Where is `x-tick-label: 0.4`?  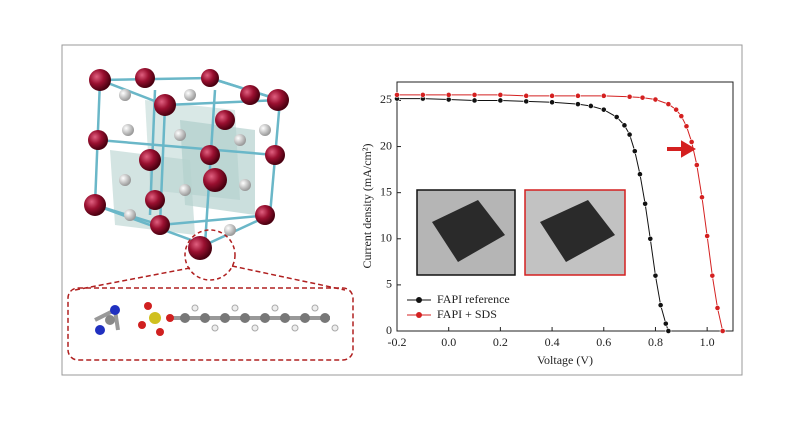 x-tick-label: 0.4 is located at coordinates (552, 342).